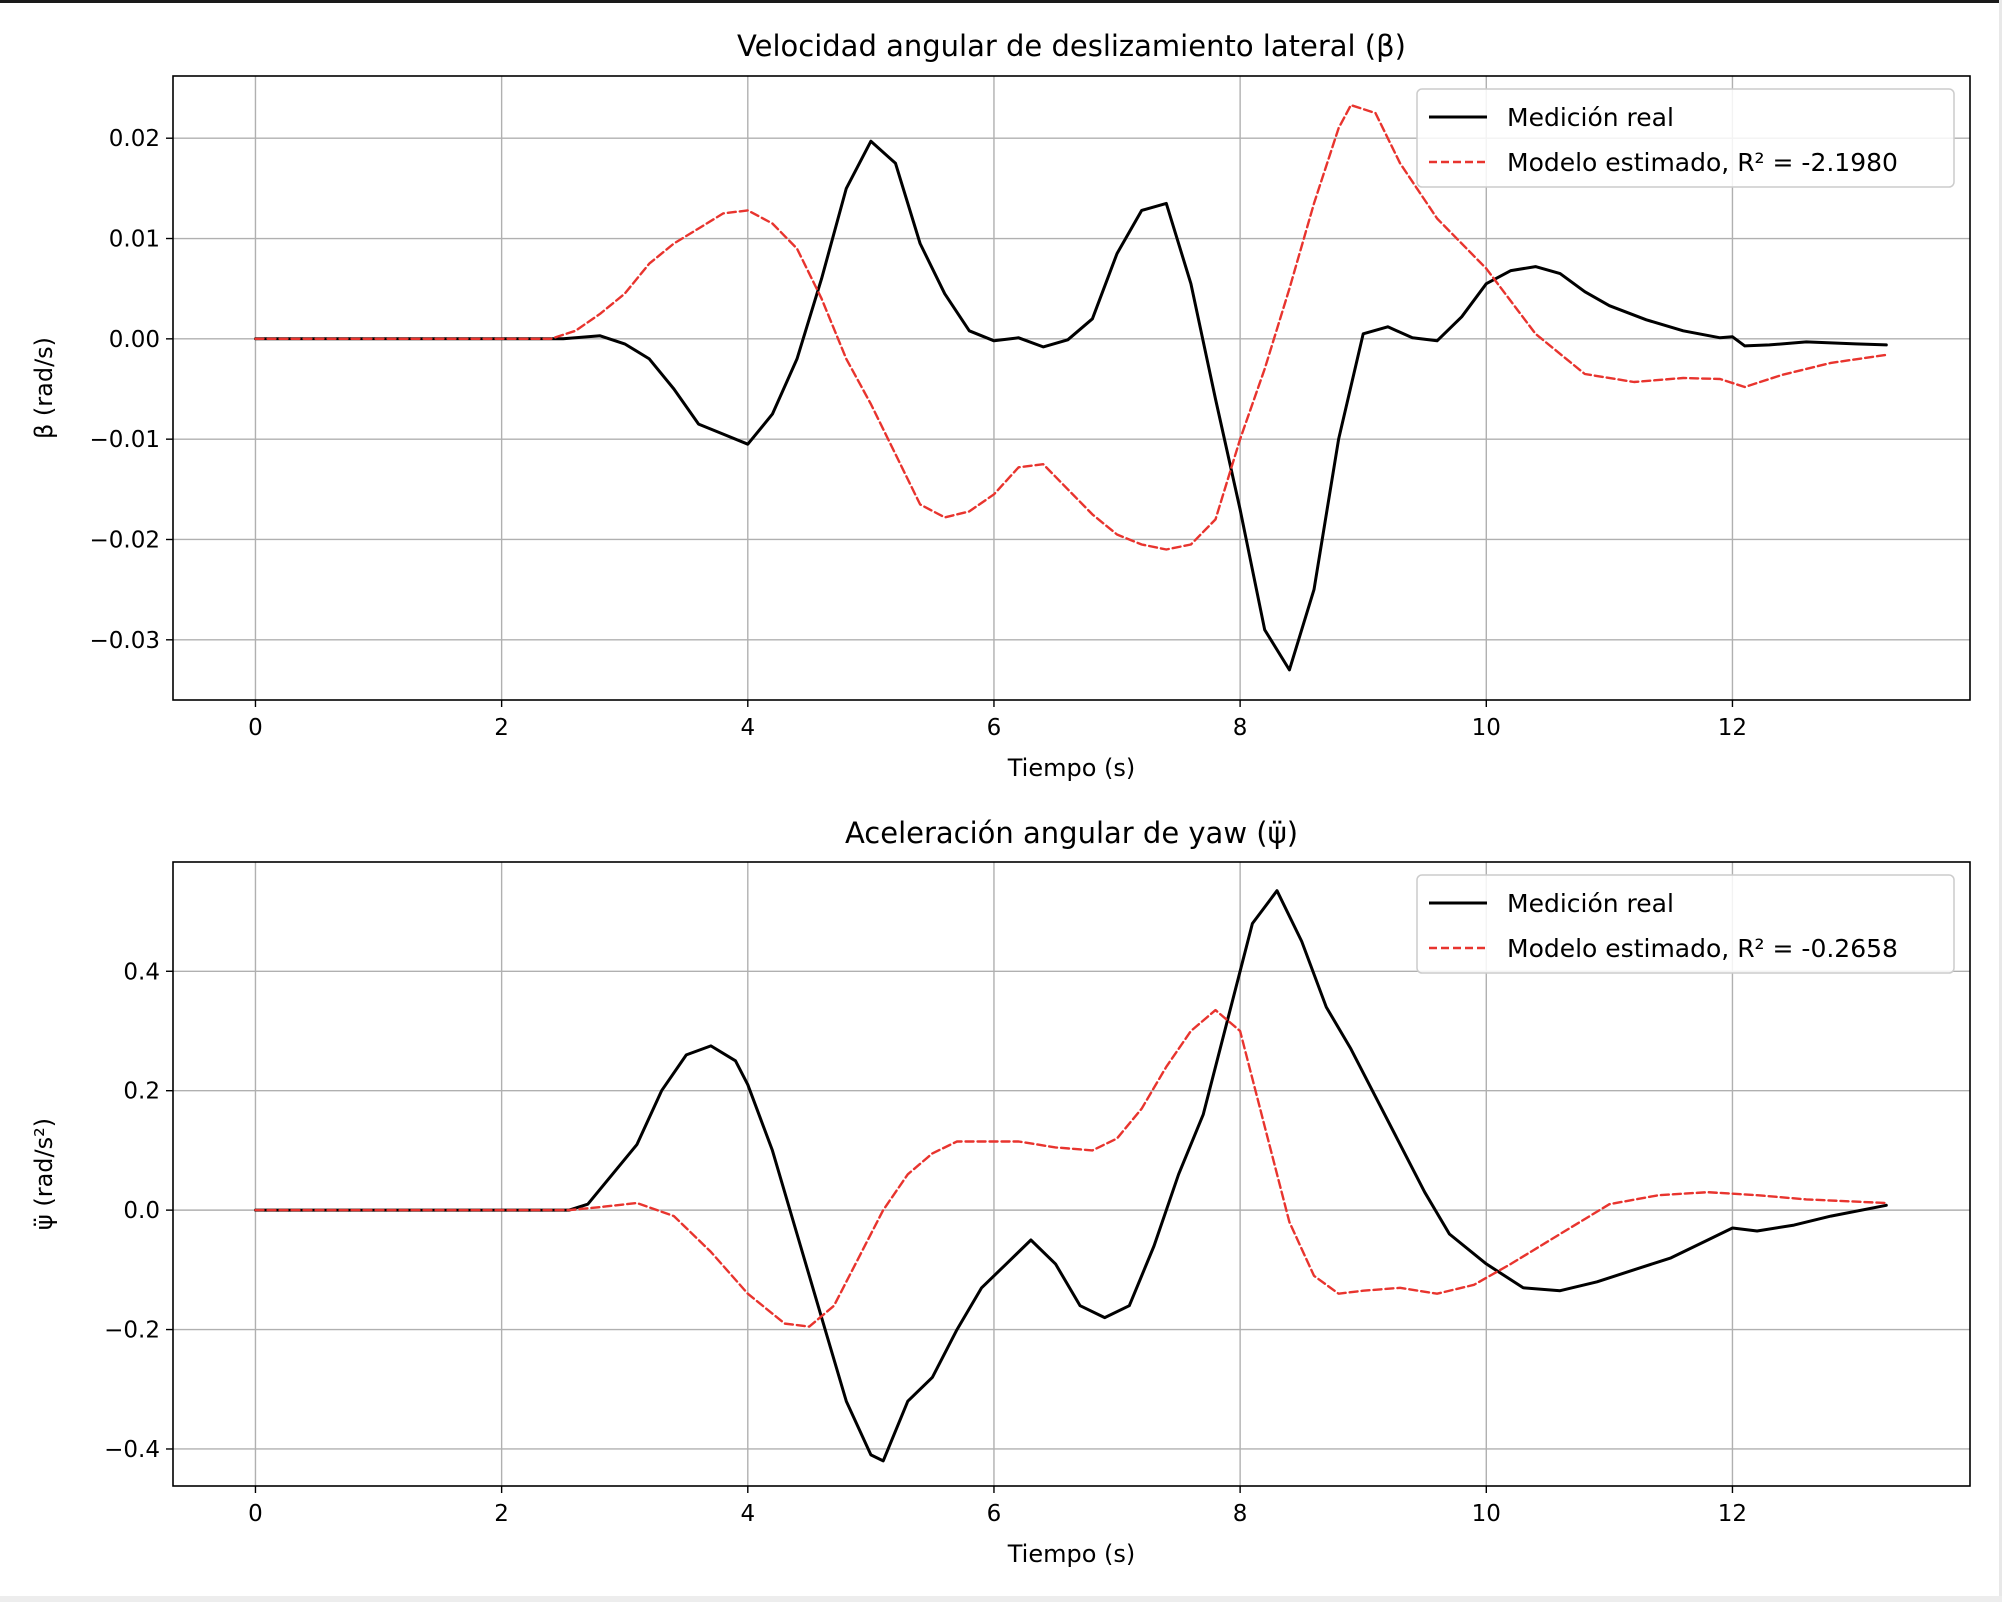 This screenshot has height=1602, width=2002. I want to click on y-tick-label: 0.01, so click(134, 240).